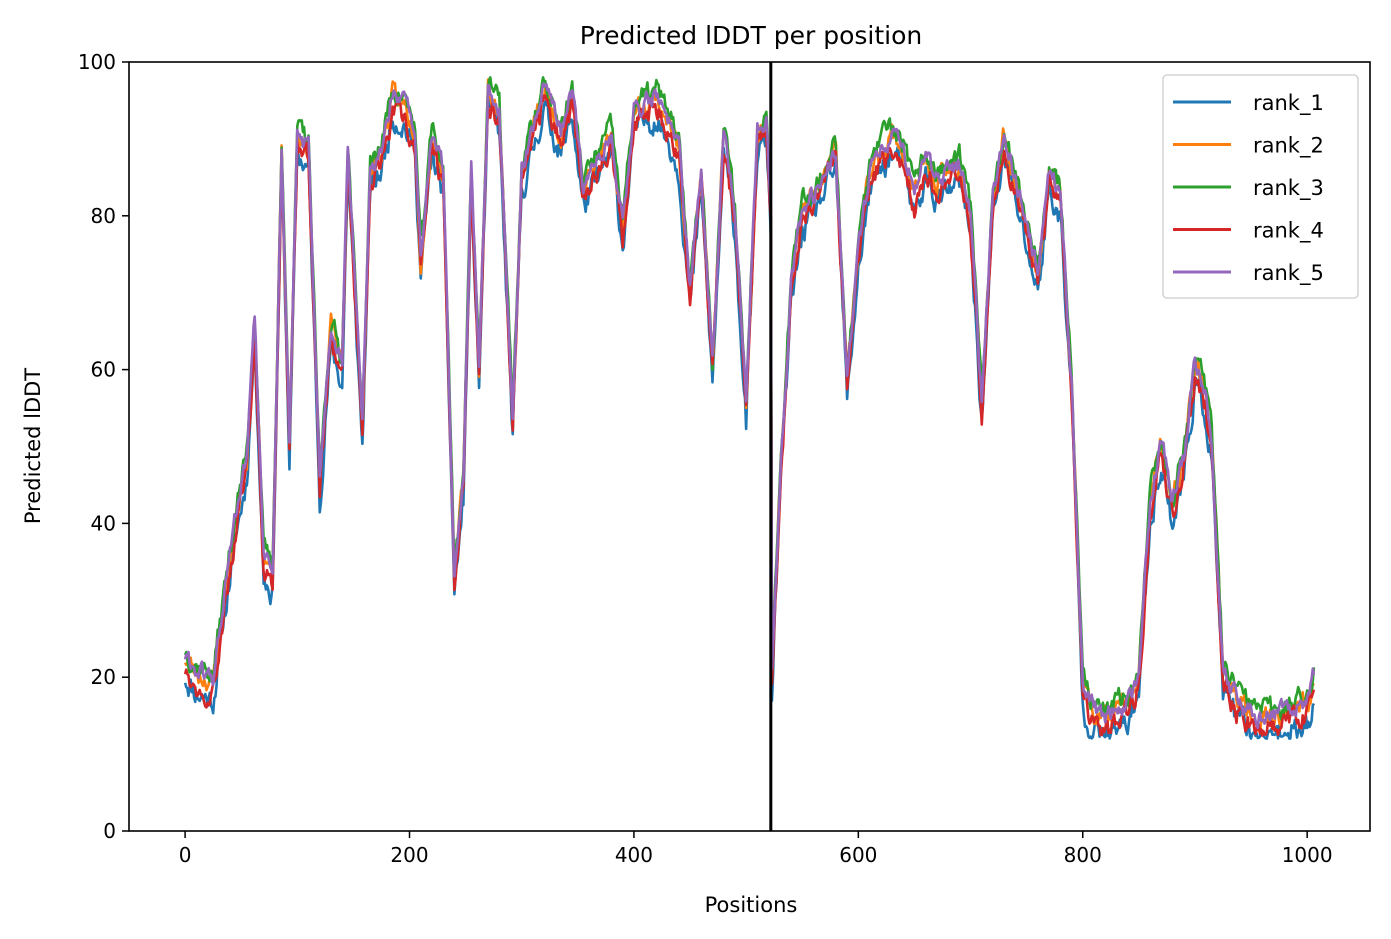  I want to click on y-tick-label: 80, so click(103, 216).